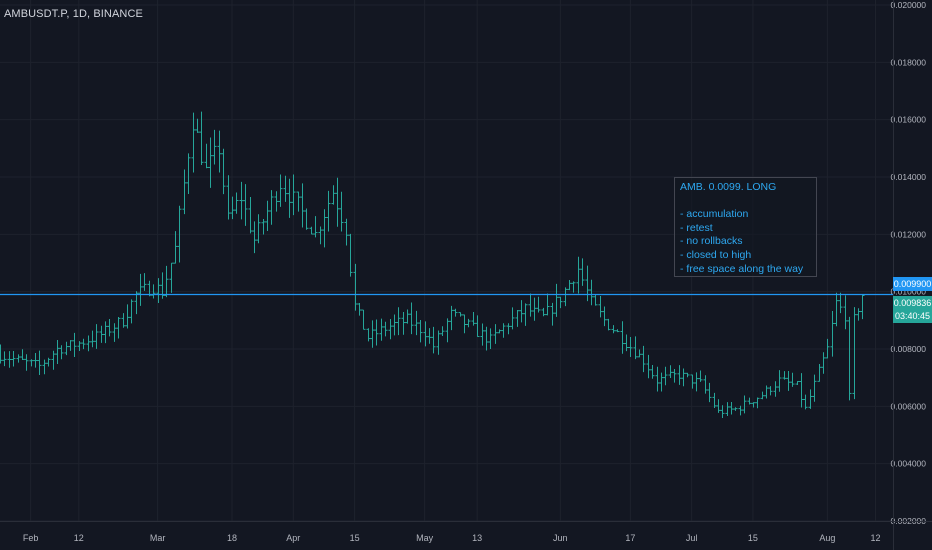  I want to click on note-point: - accumulation, so click(714, 214).